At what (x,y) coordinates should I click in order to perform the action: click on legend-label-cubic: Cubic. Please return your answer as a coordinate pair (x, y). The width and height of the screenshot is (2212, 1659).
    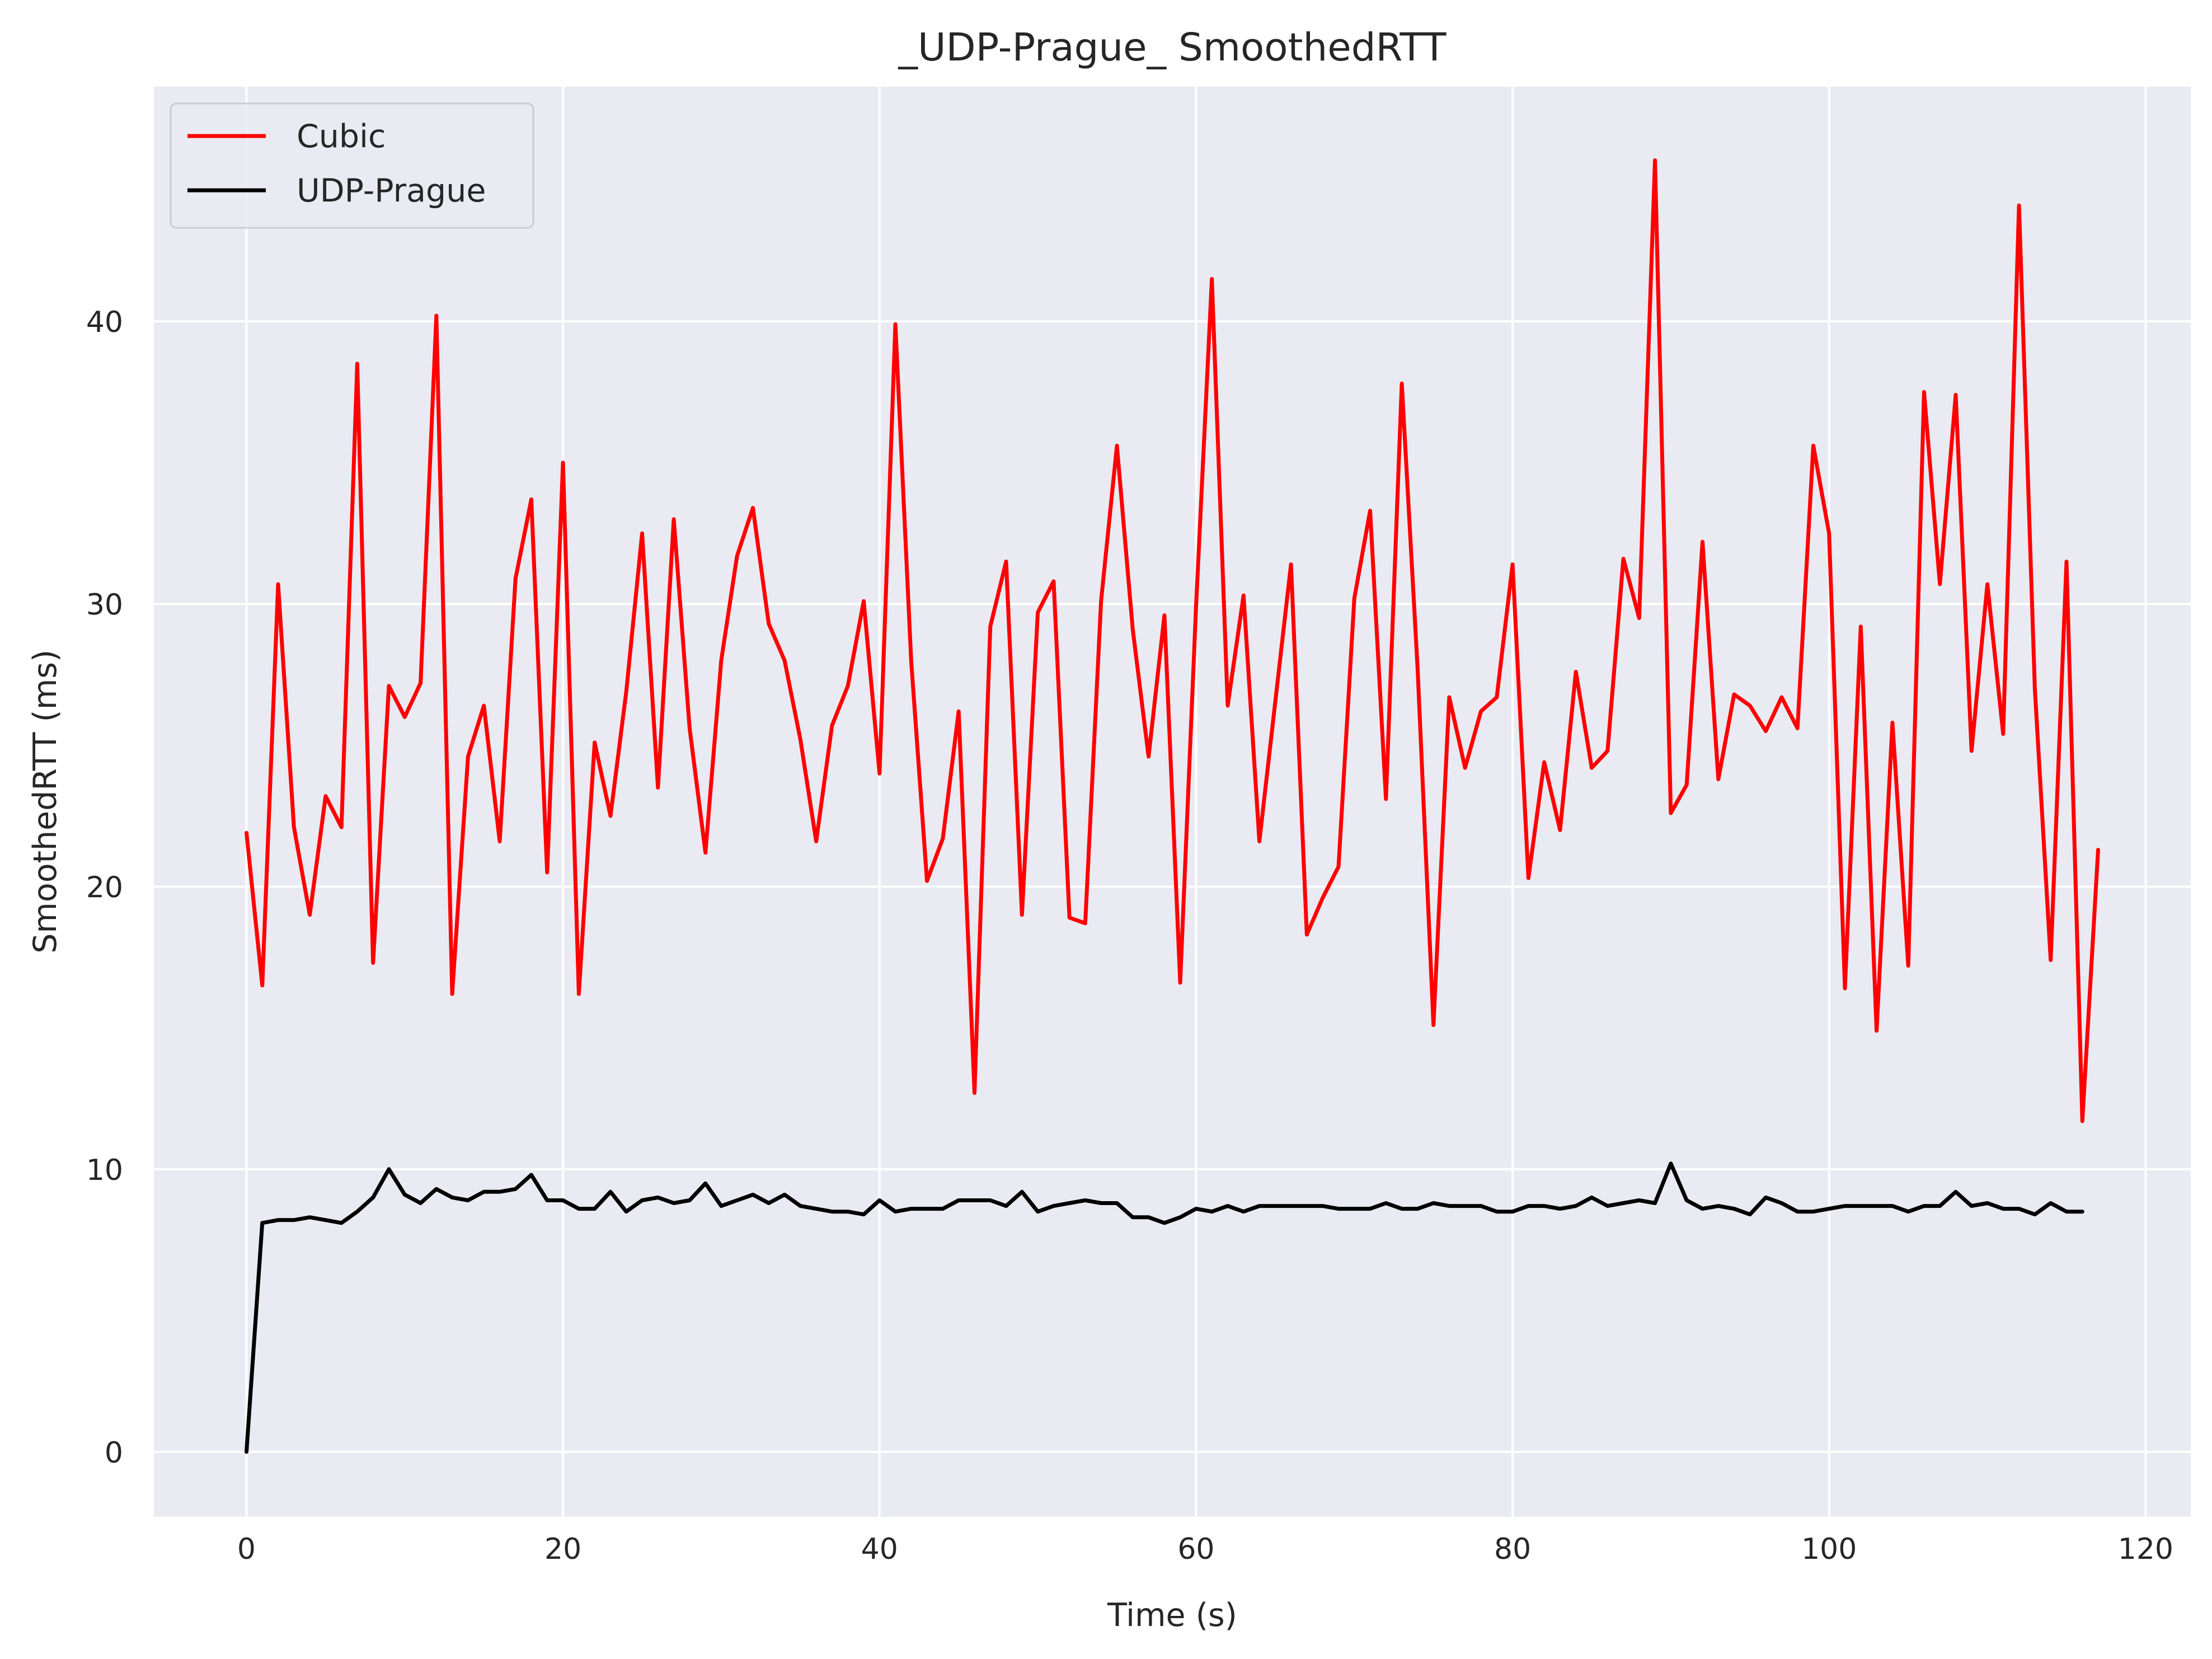
    Looking at the image, I should click on (342, 136).